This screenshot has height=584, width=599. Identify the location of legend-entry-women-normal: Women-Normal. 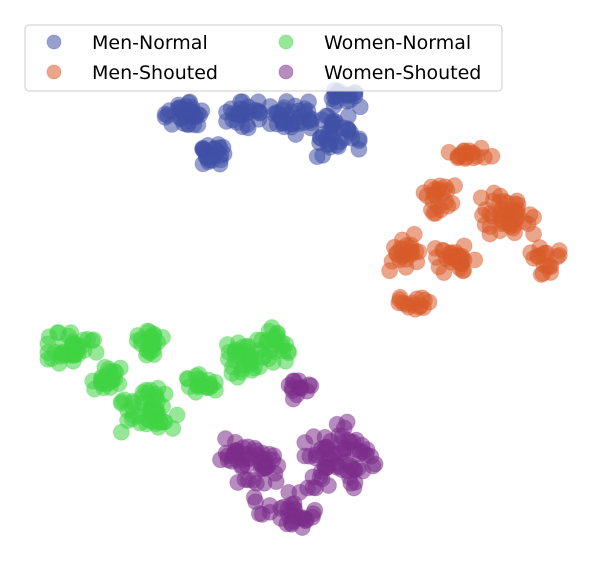
(374, 43).